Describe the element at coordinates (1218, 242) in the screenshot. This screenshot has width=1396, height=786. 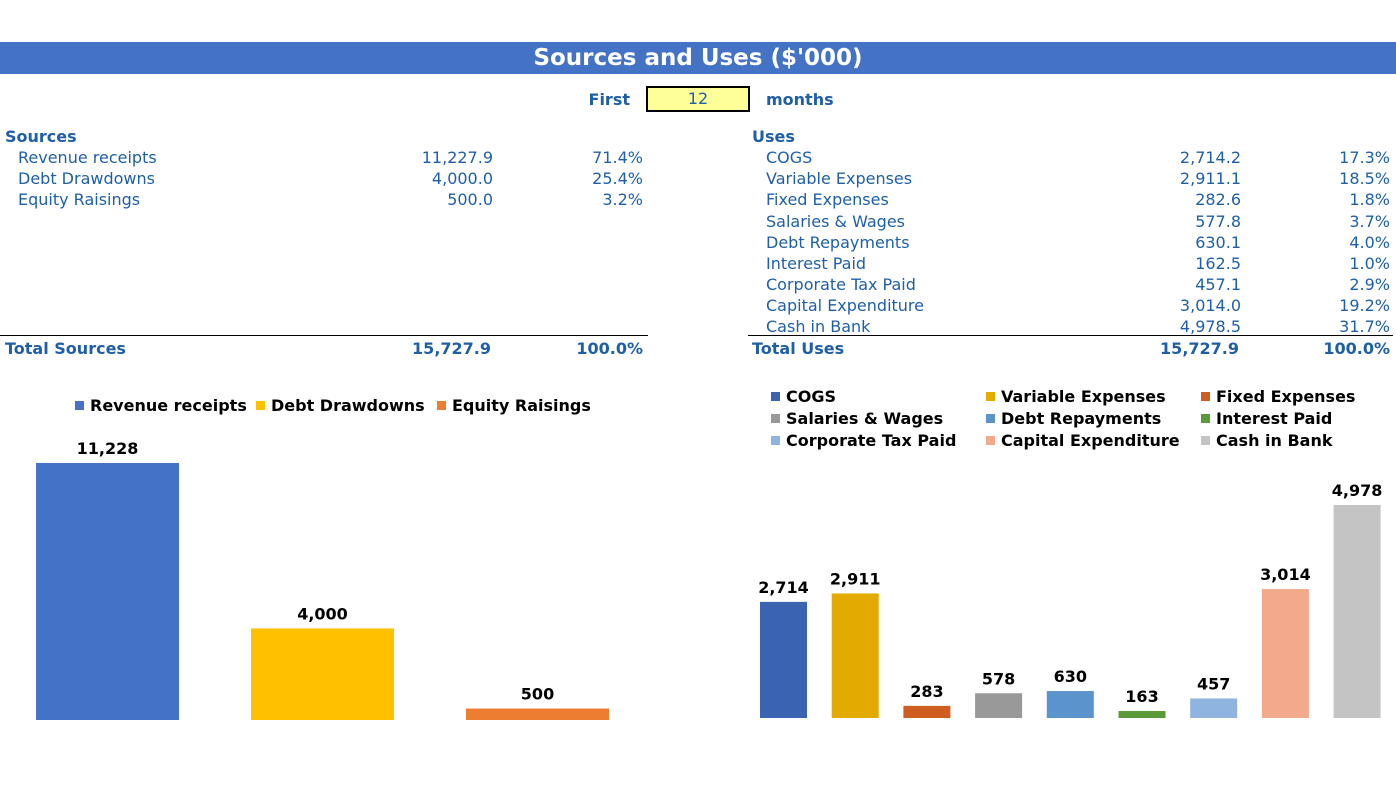
I see `use-value: 630.1` at that location.